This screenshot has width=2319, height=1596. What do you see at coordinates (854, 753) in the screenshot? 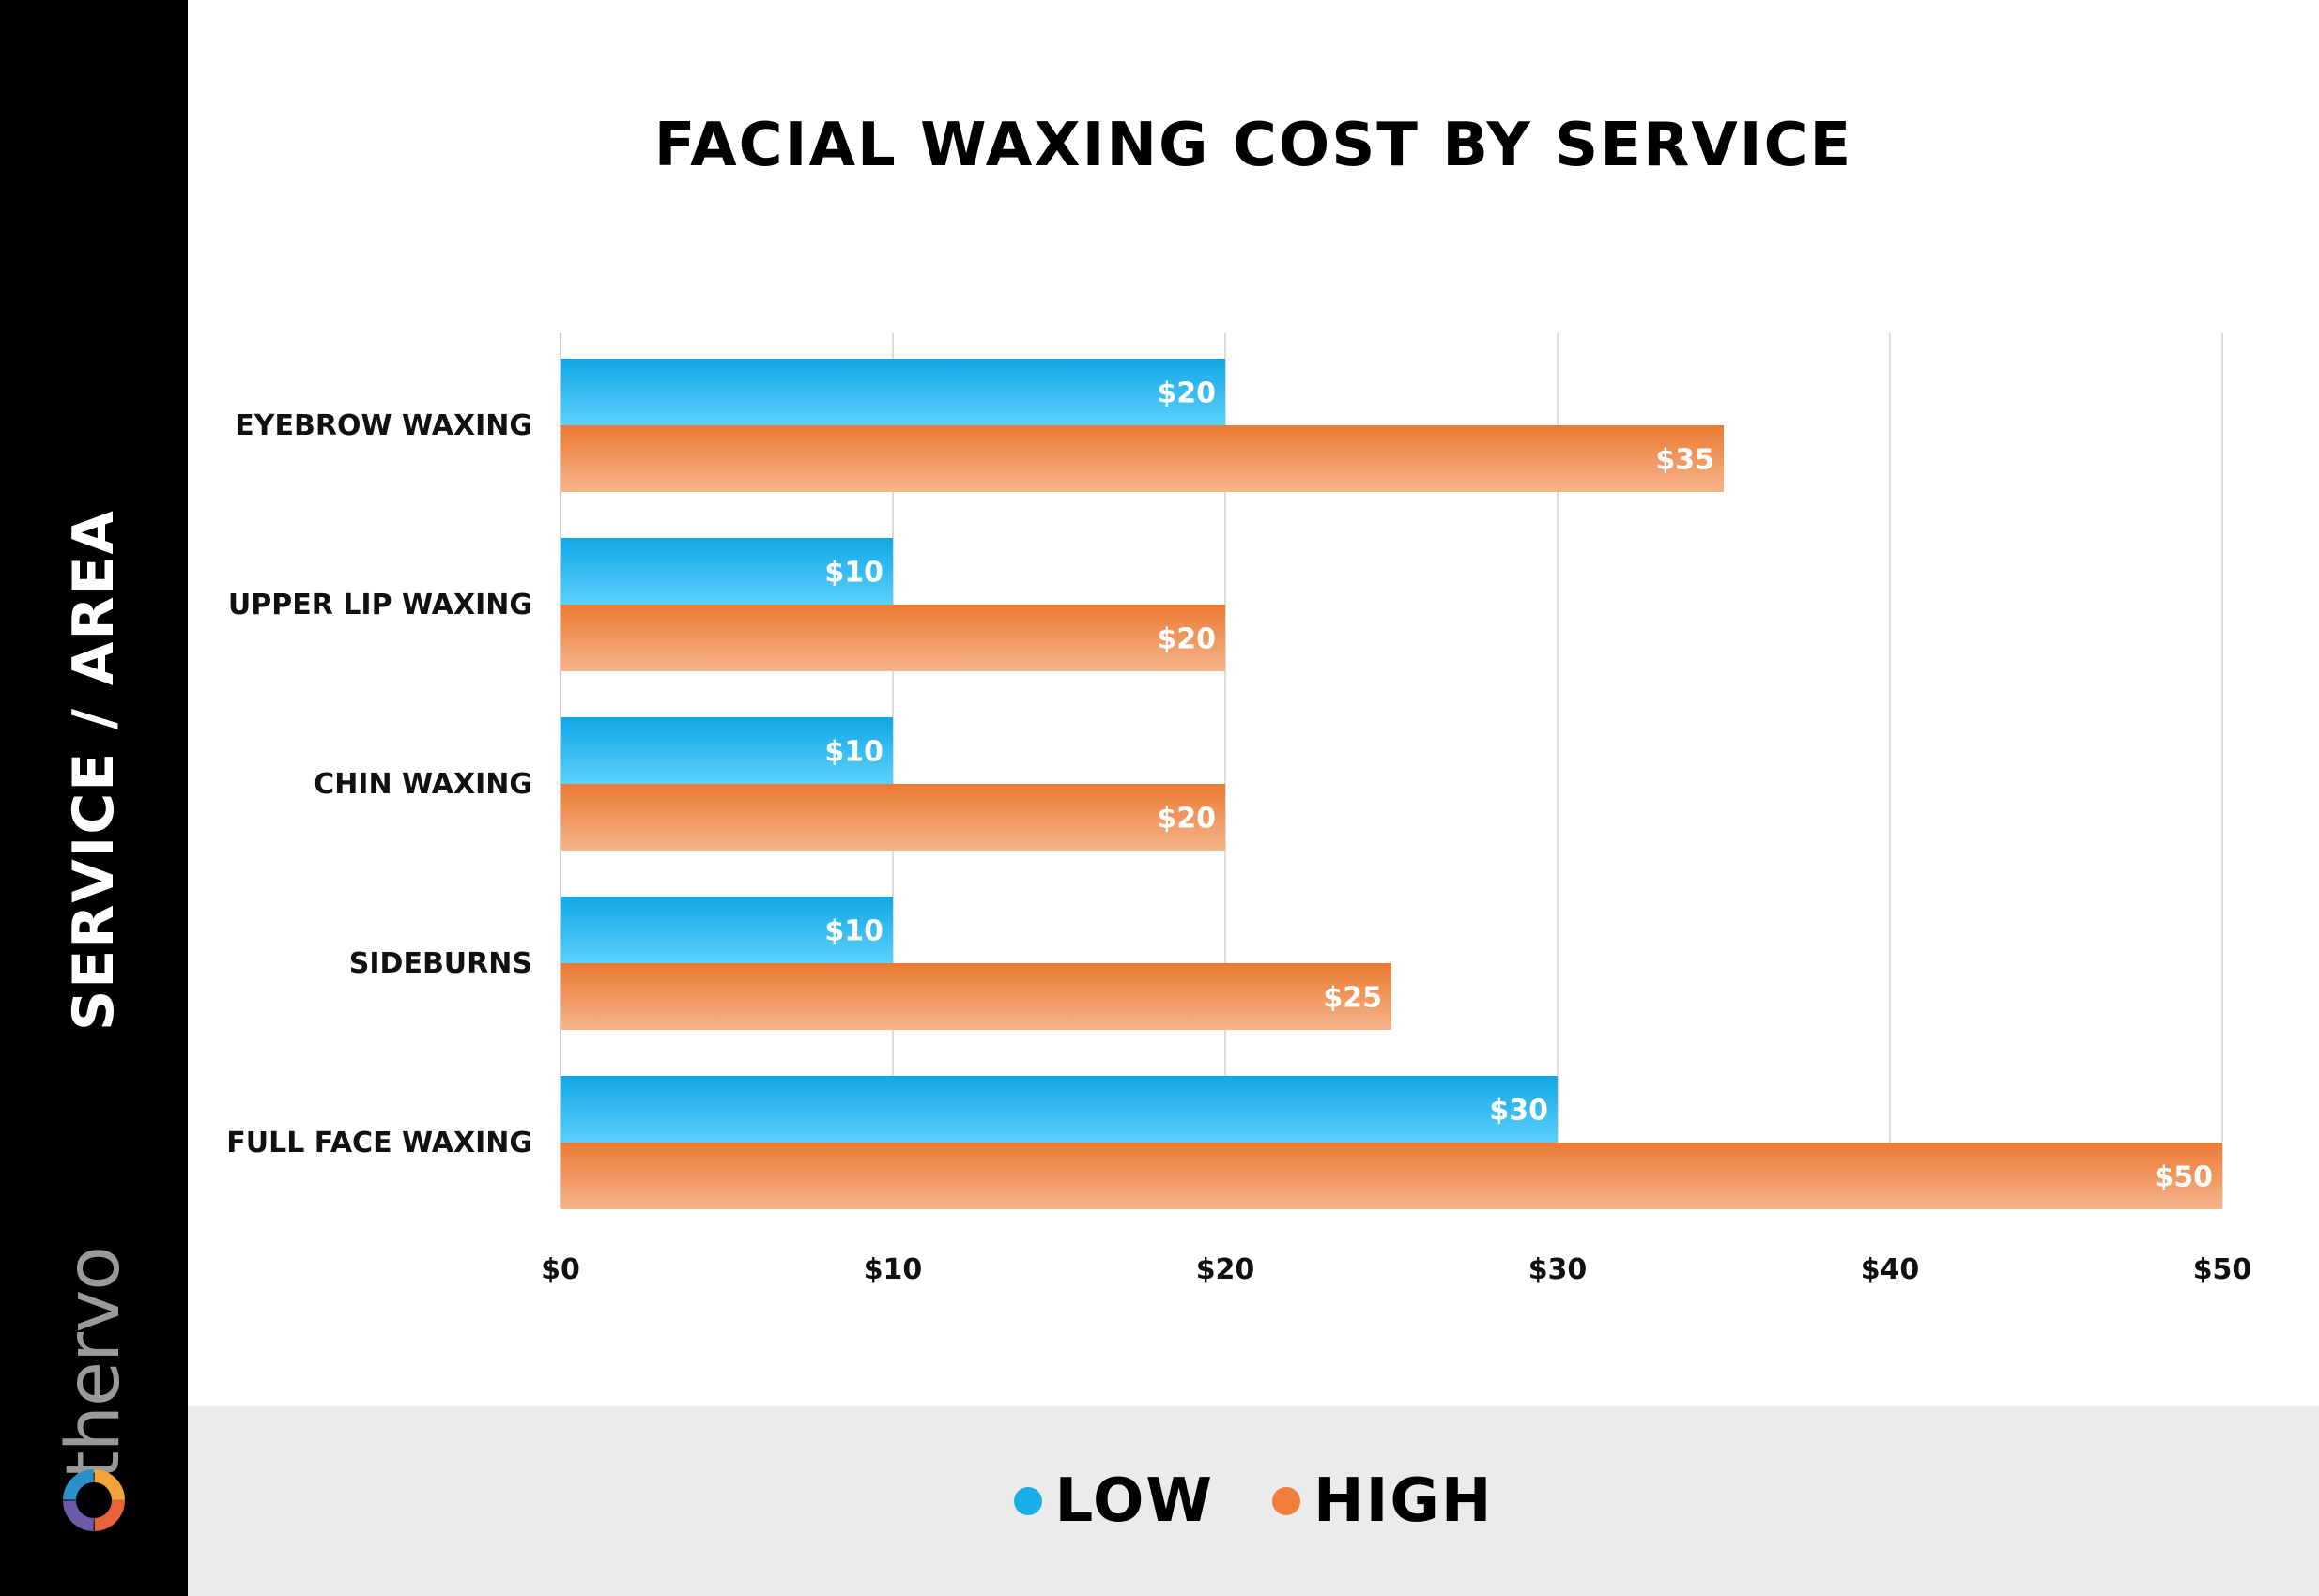
I see `data-label-low-2: $10` at bounding box center [854, 753].